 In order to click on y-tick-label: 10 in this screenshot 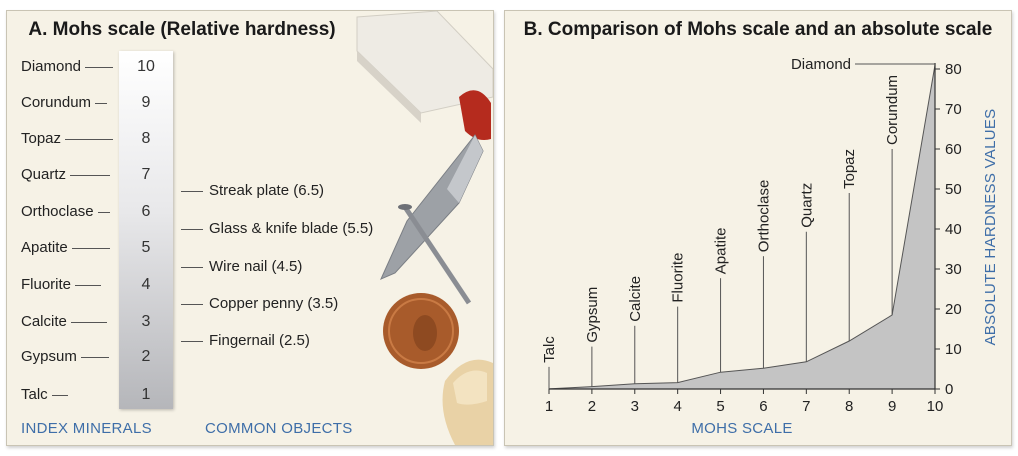, I will do `click(953, 349)`.